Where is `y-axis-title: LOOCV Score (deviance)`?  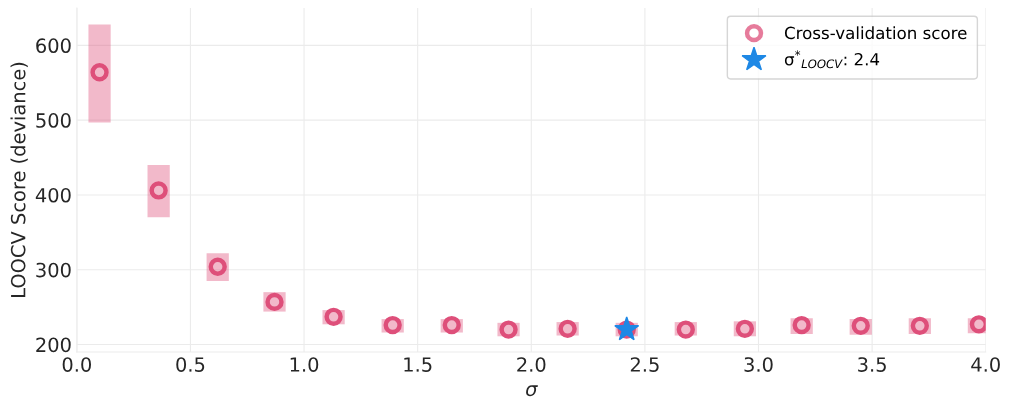 y-axis-title: LOOCV Score (deviance) is located at coordinates (19, 179).